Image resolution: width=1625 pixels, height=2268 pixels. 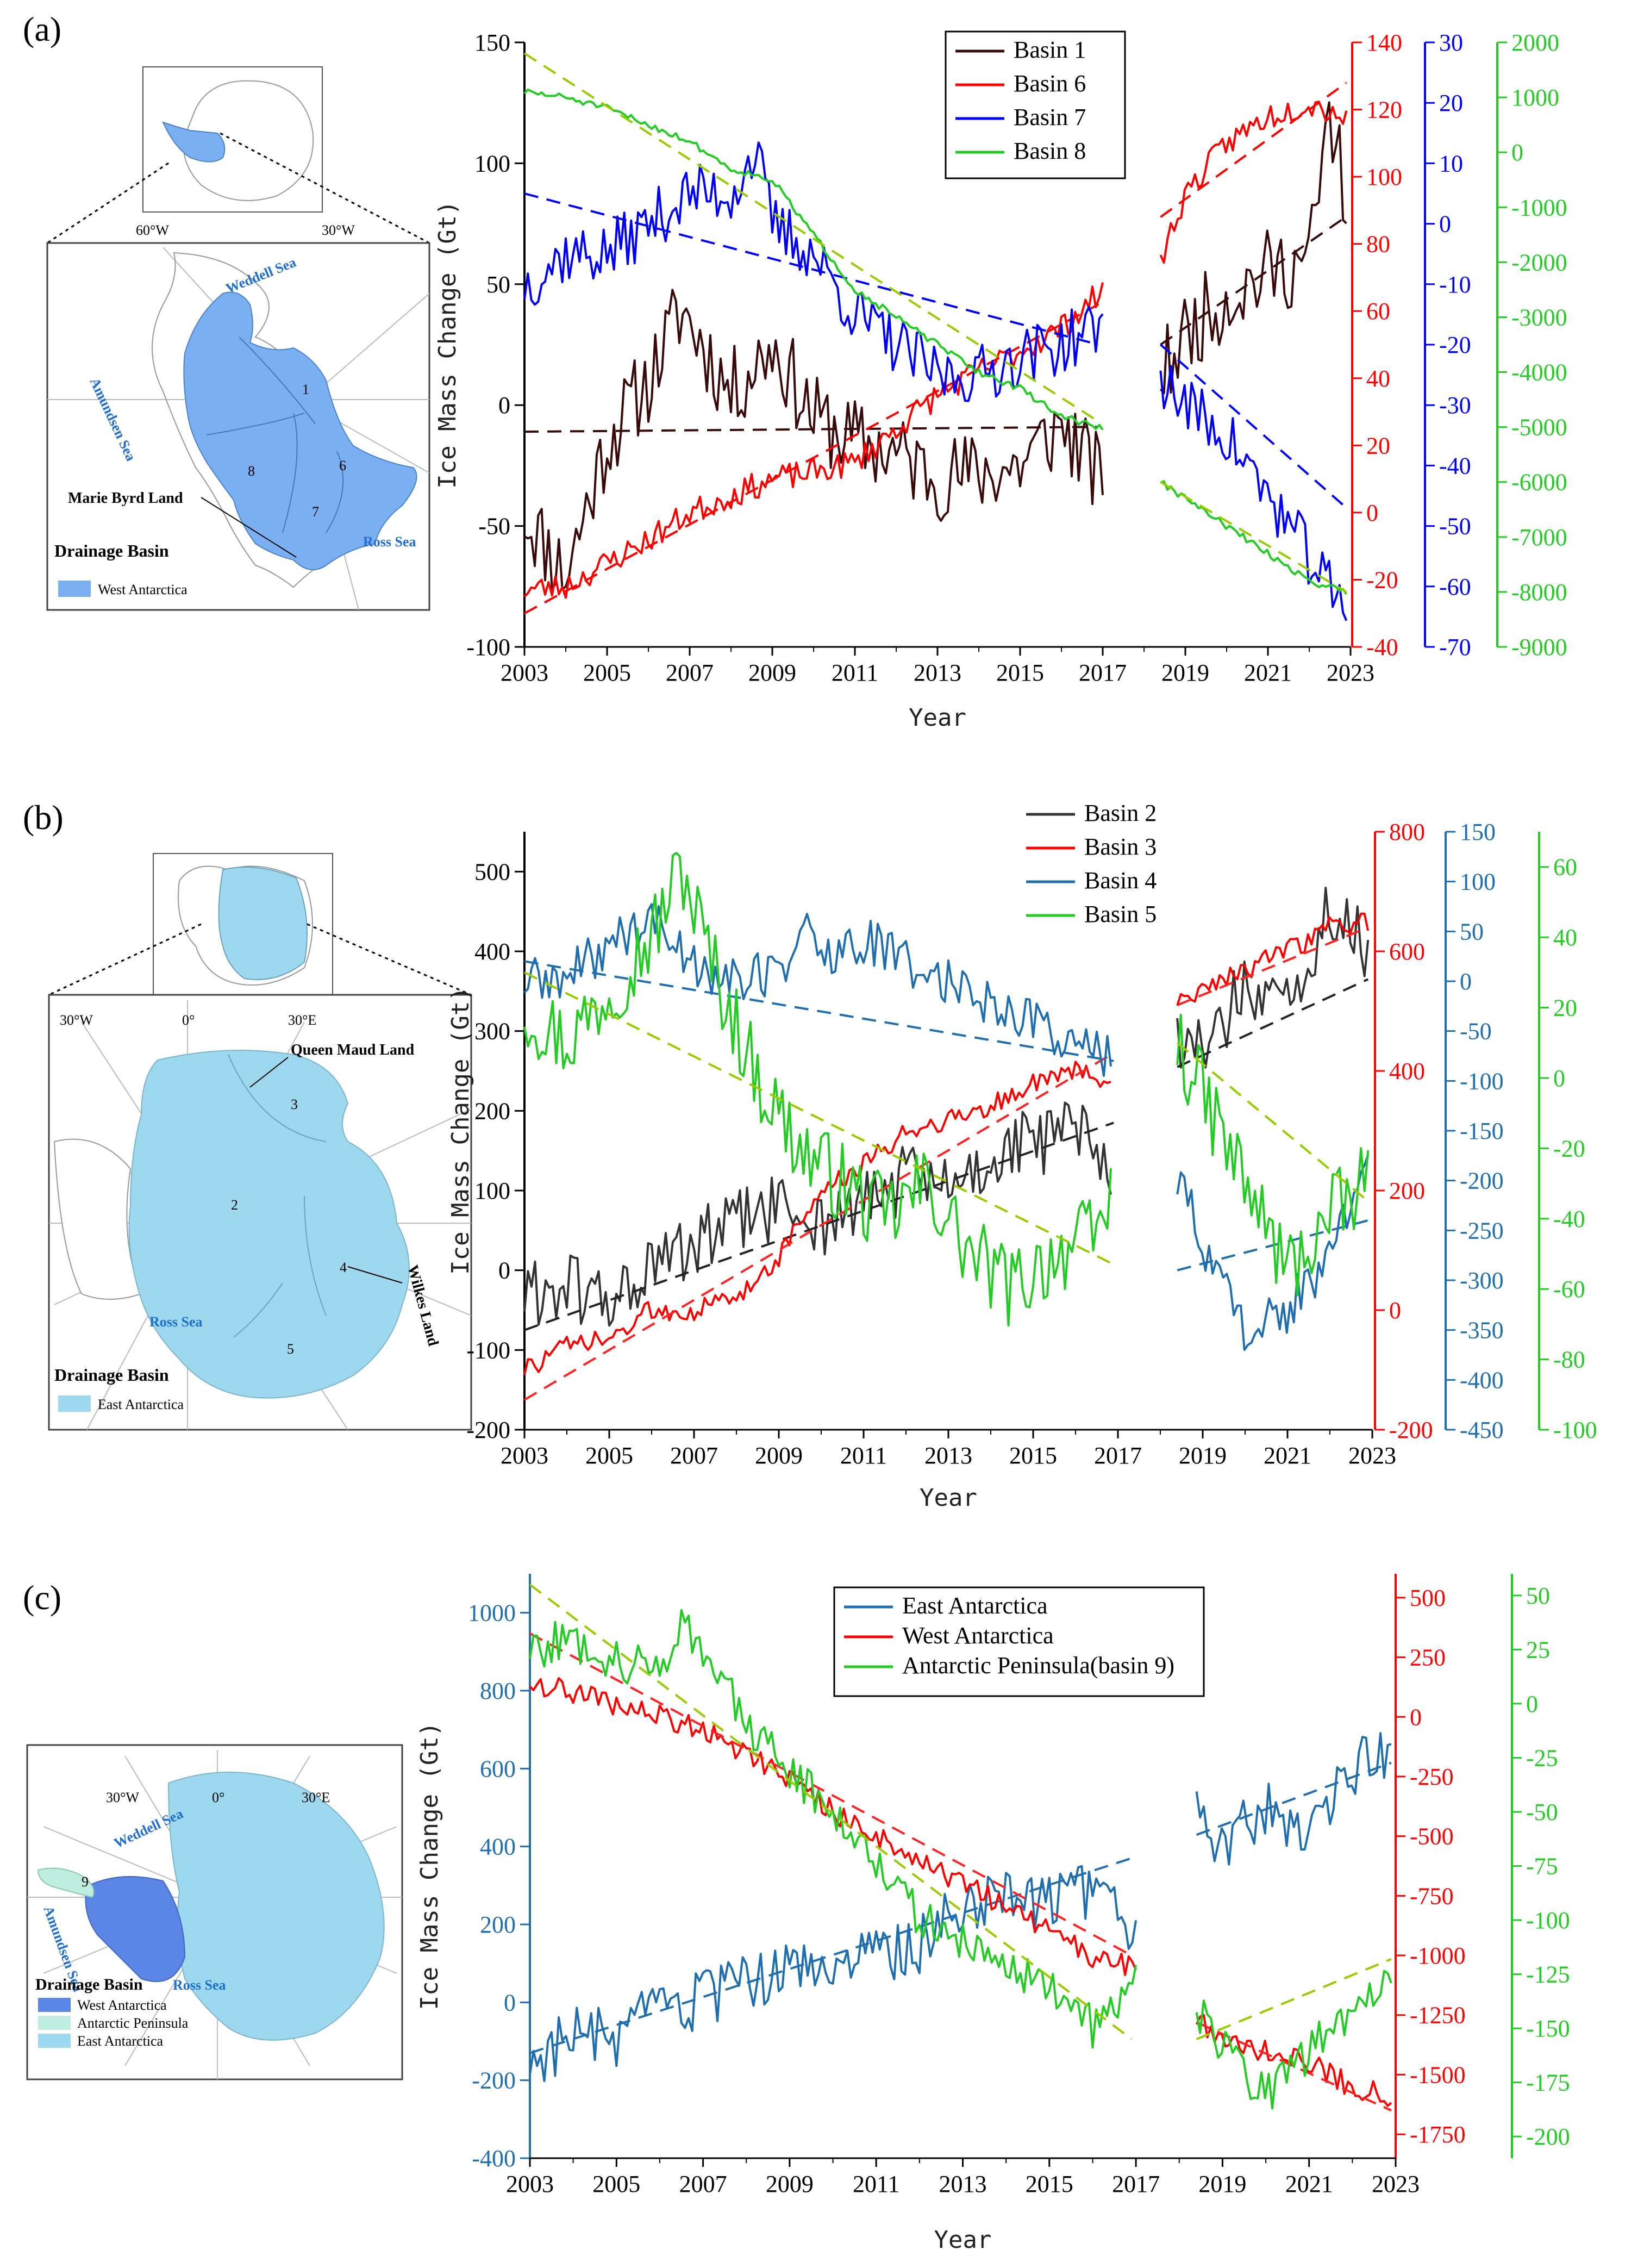 What do you see at coordinates (1050, 151) in the screenshot?
I see `legend-label: Basin 8` at bounding box center [1050, 151].